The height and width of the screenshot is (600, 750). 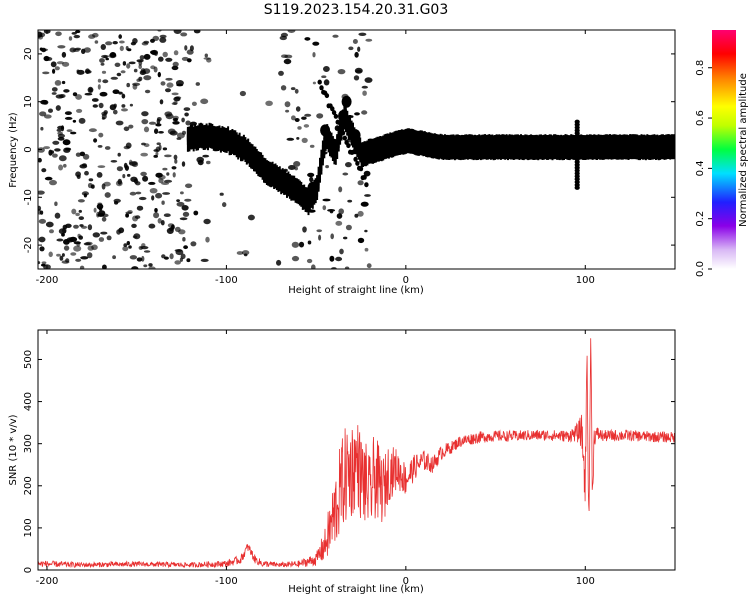 I want to click on spectrogram-x-tick-label: -200, so click(x=47, y=280).